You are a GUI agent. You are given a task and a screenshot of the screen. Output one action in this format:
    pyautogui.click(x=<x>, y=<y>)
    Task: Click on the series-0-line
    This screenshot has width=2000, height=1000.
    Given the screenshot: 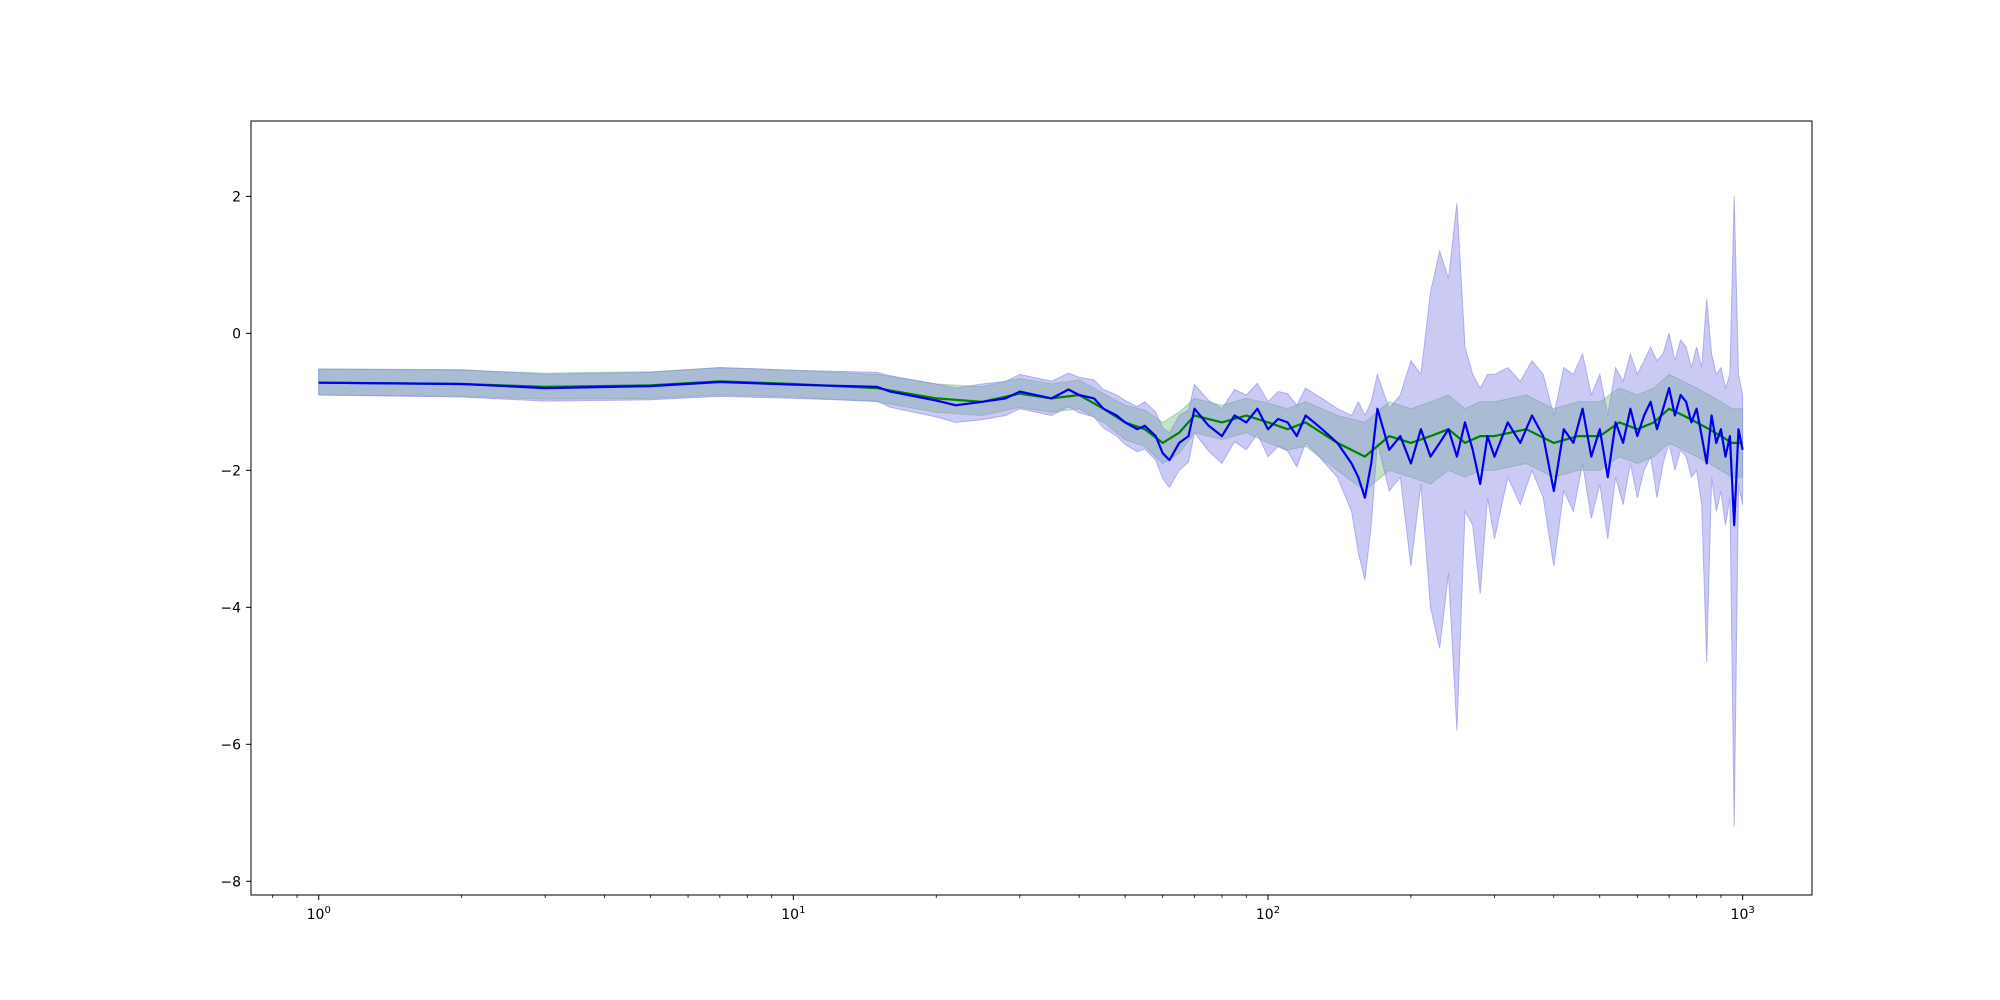 What is the action you would take?
    pyautogui.click(x=1030, y=419)
    